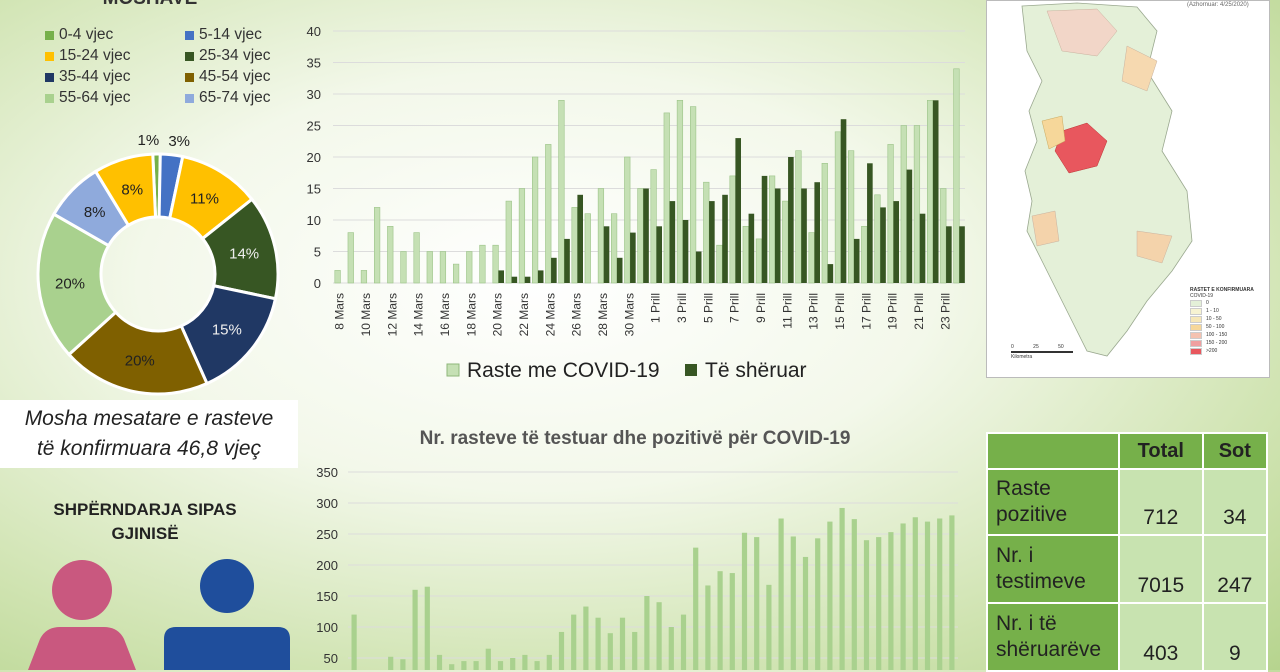  Describe the element at coordinates (1235, 569) in the screenshot. I see `stats-today-value: 247` at that location.